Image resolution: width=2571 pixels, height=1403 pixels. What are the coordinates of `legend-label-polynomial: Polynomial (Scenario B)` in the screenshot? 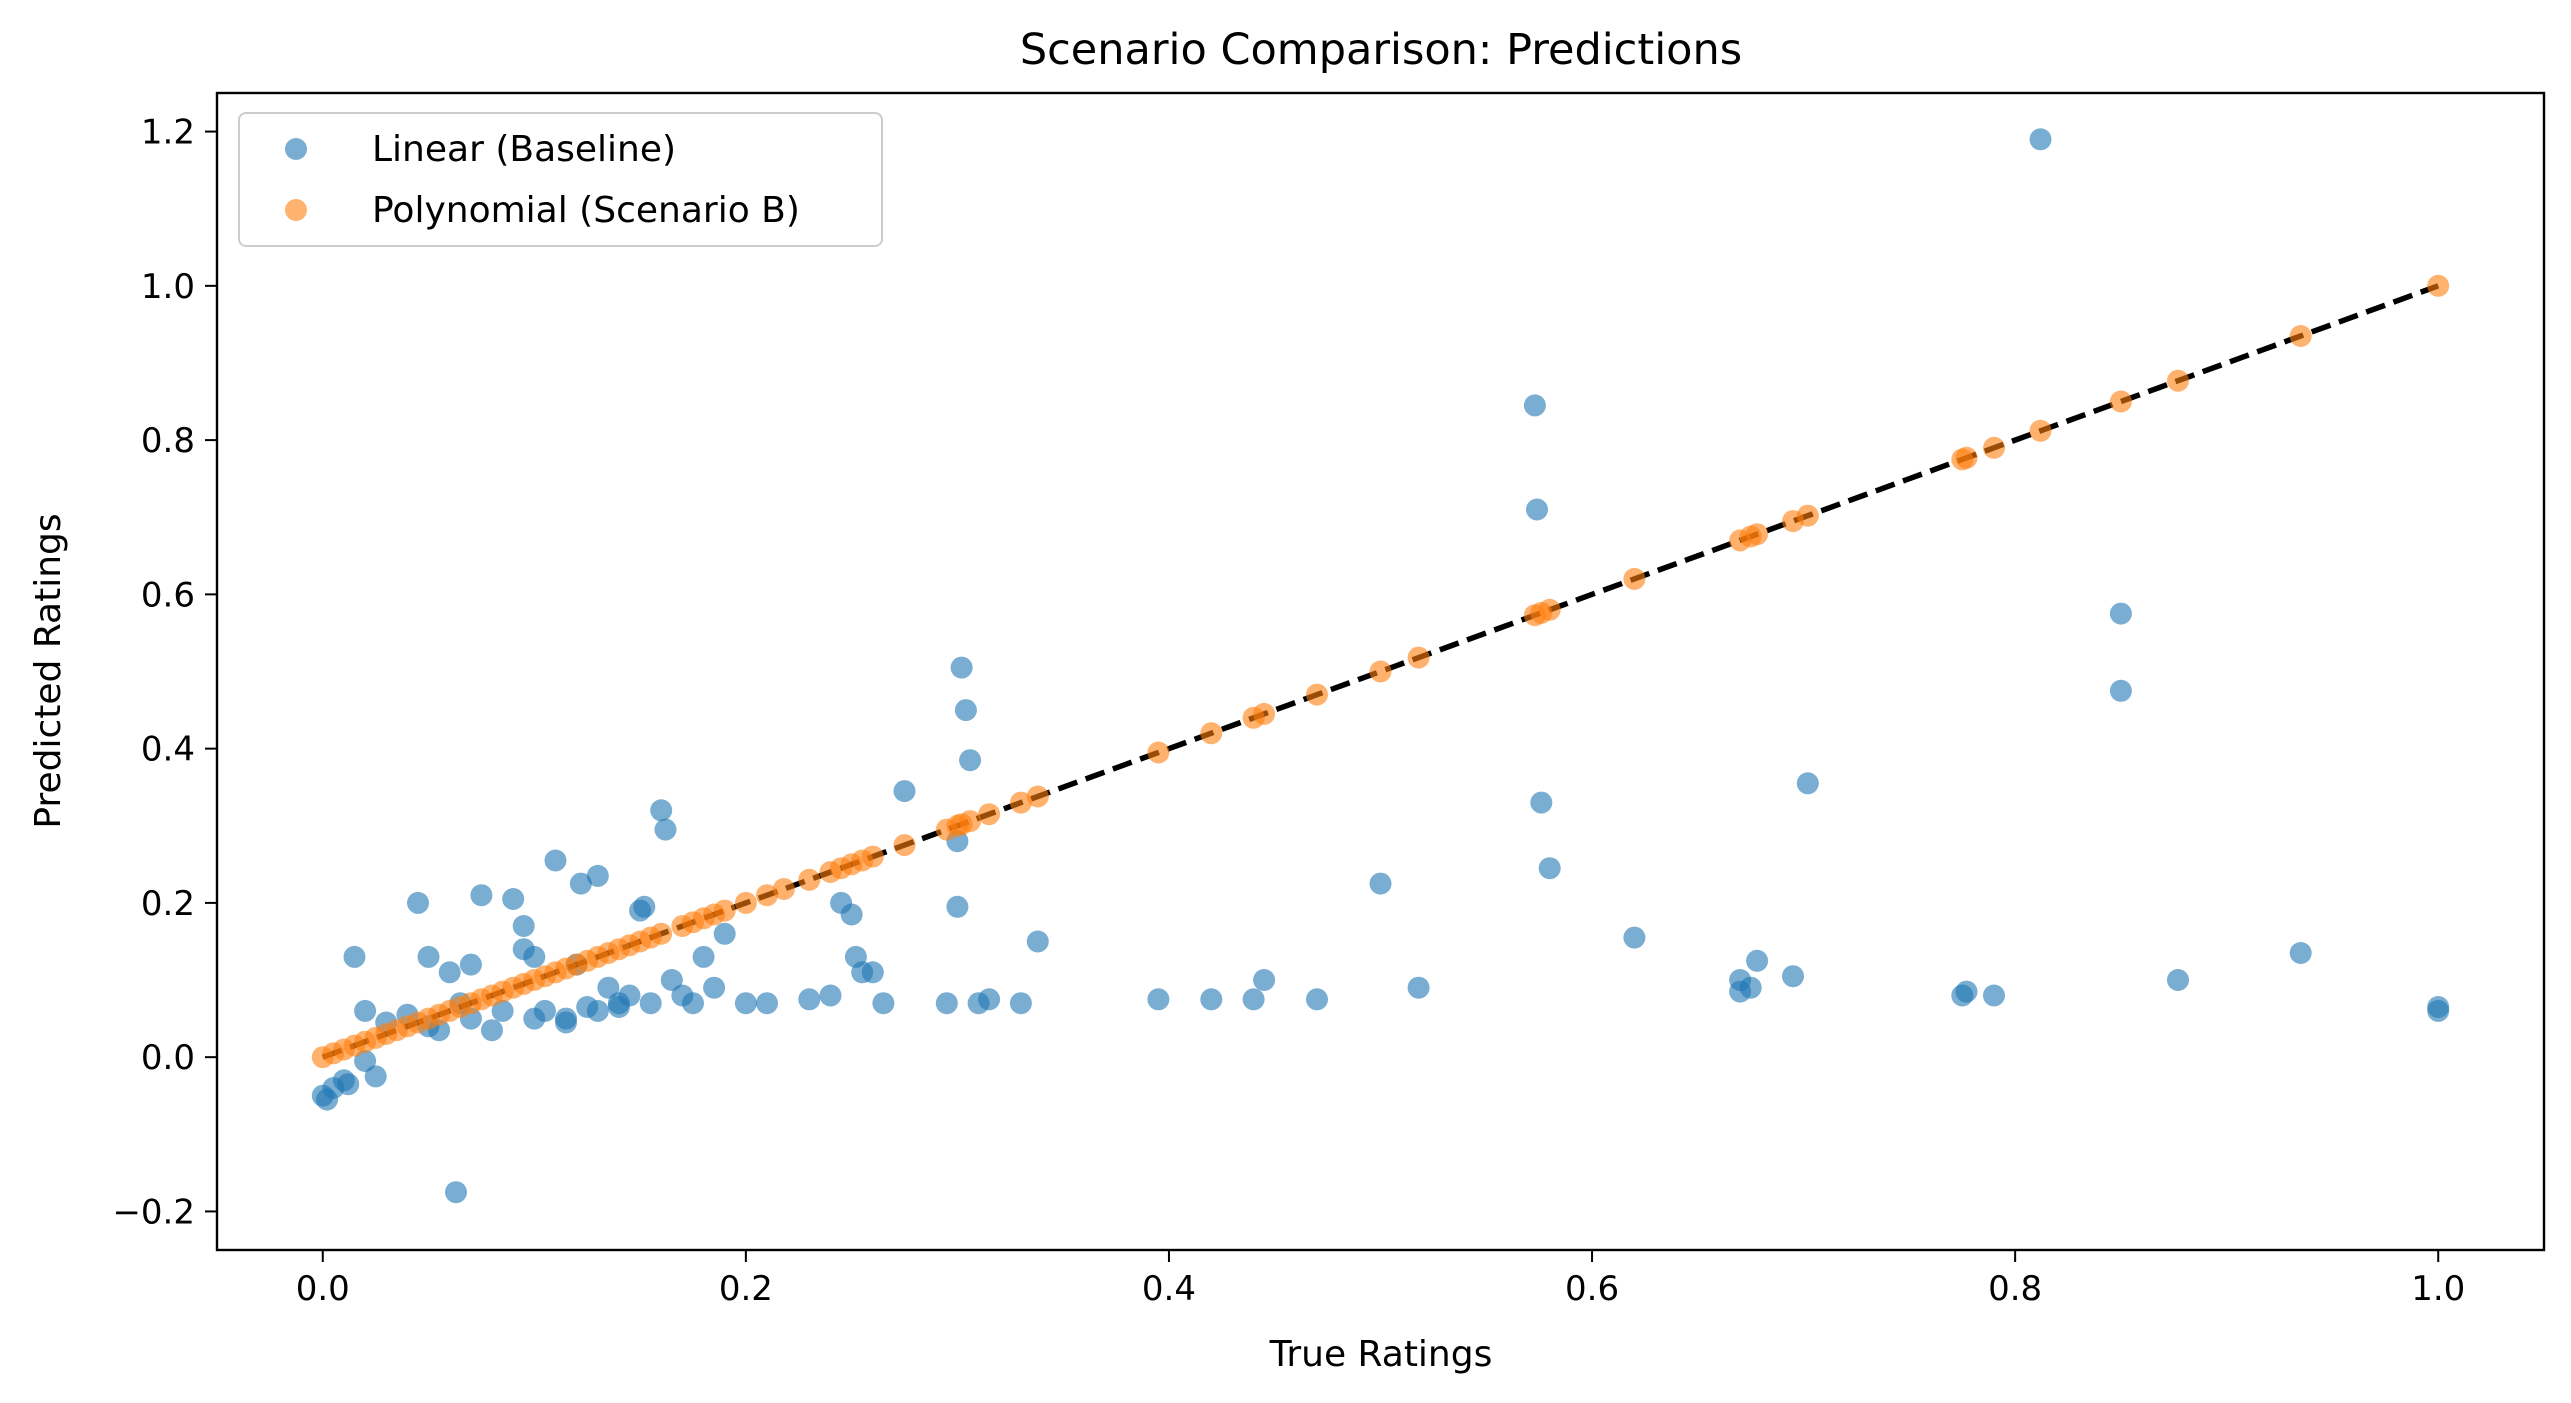 It's located at (586, 210).